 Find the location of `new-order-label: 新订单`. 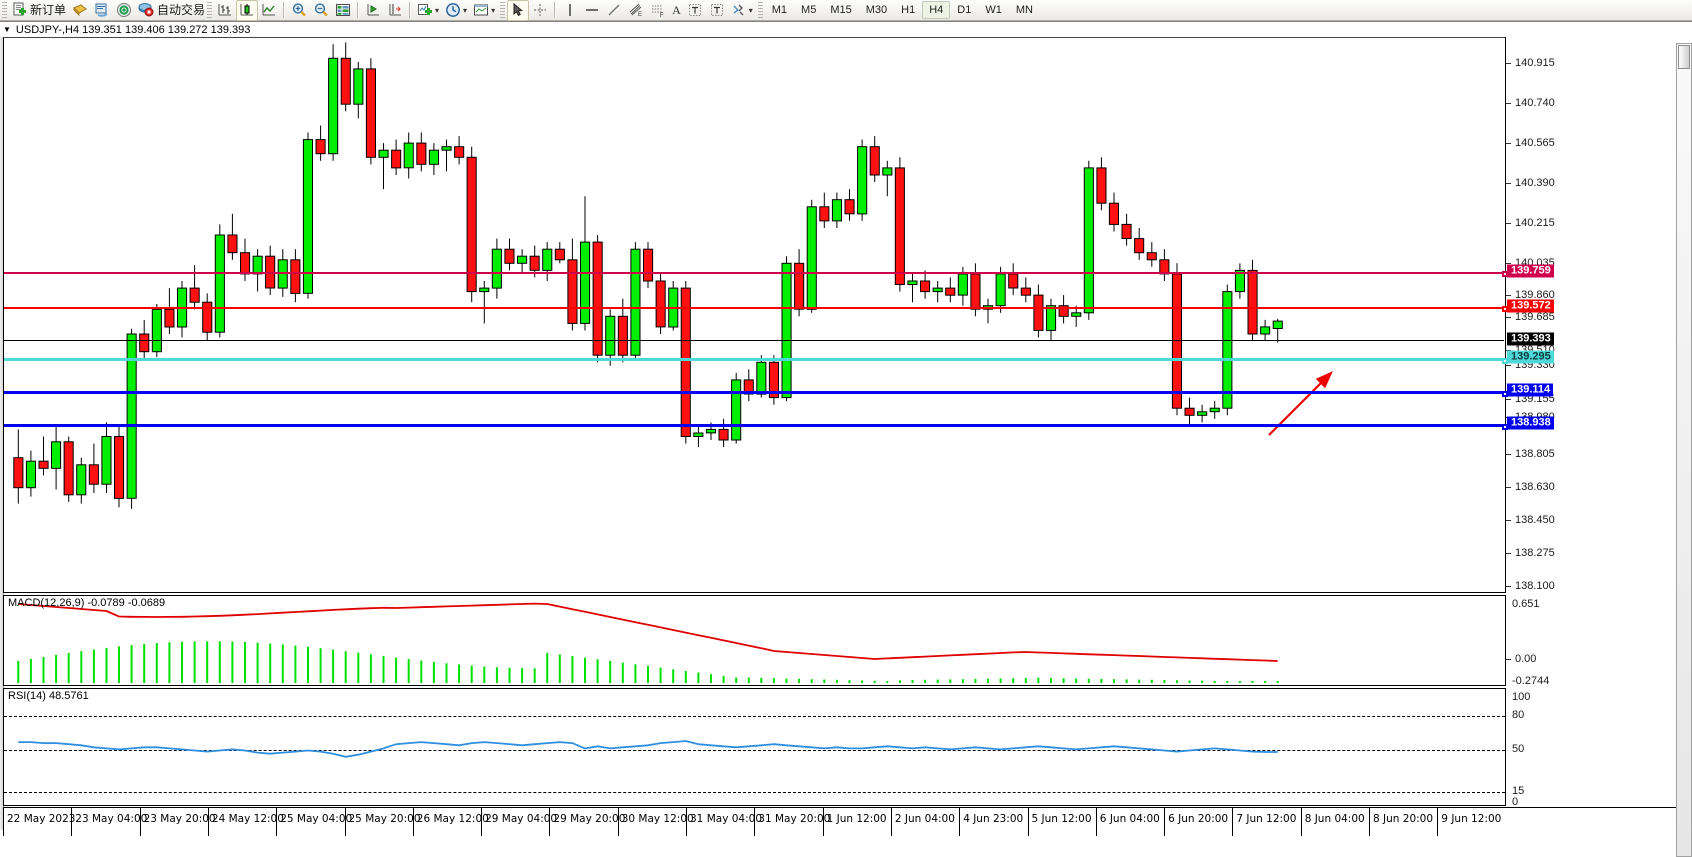

new-order-label: 新订单 is located at coordinates (48, 10).